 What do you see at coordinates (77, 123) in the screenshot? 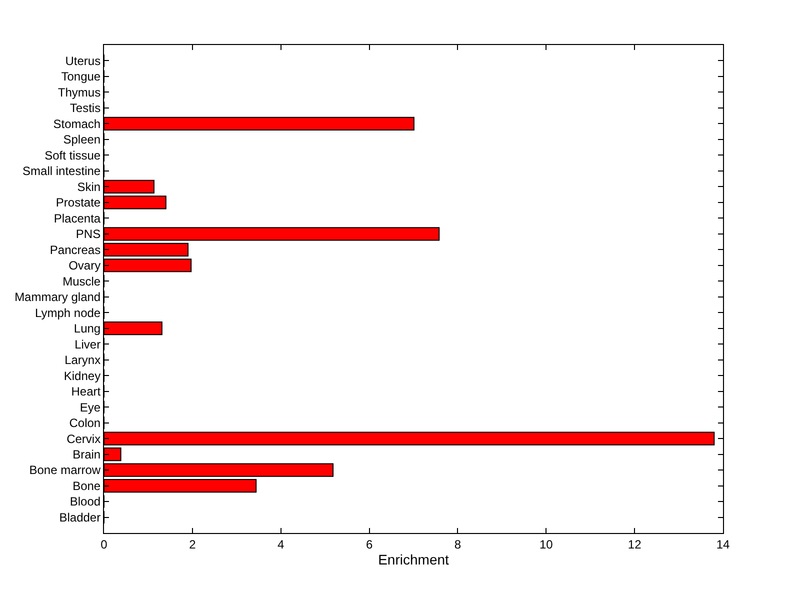
I see `y-tick-label: Stomach` at bounding box center [77, 123].